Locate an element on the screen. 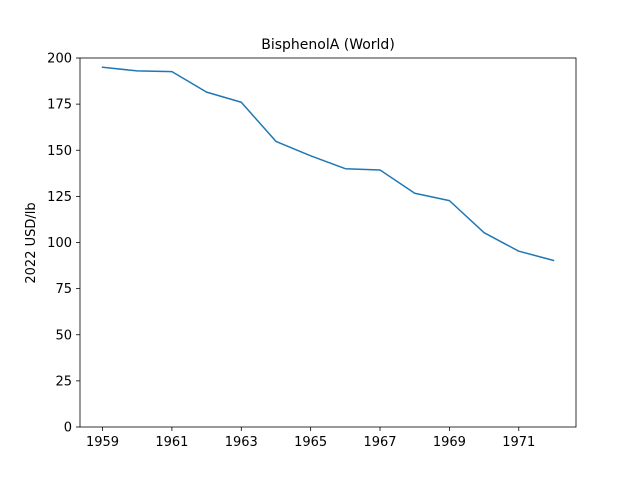 This screenshot has height=484, width=640. x-tick-label: 1961 is located at coordinates (171, 442).